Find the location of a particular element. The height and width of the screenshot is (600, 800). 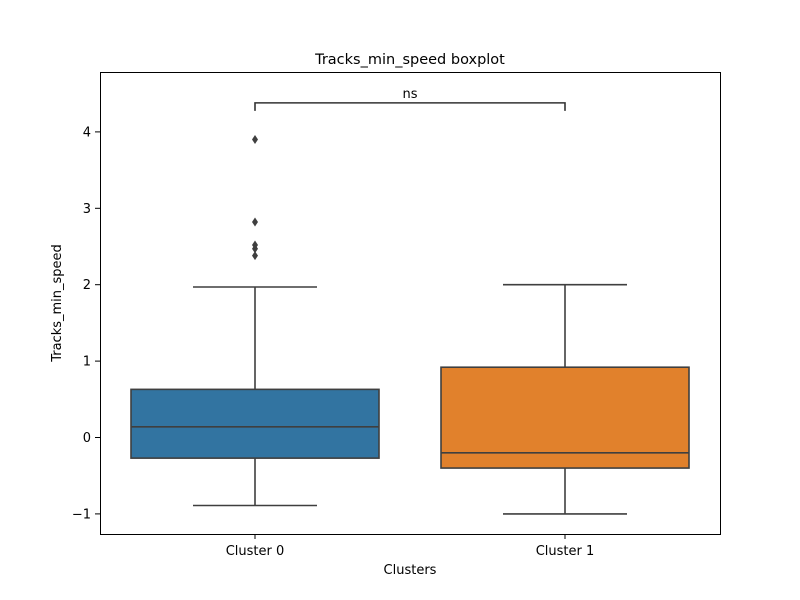

y-tick-label: −1 is located at coordinates (81, 514).